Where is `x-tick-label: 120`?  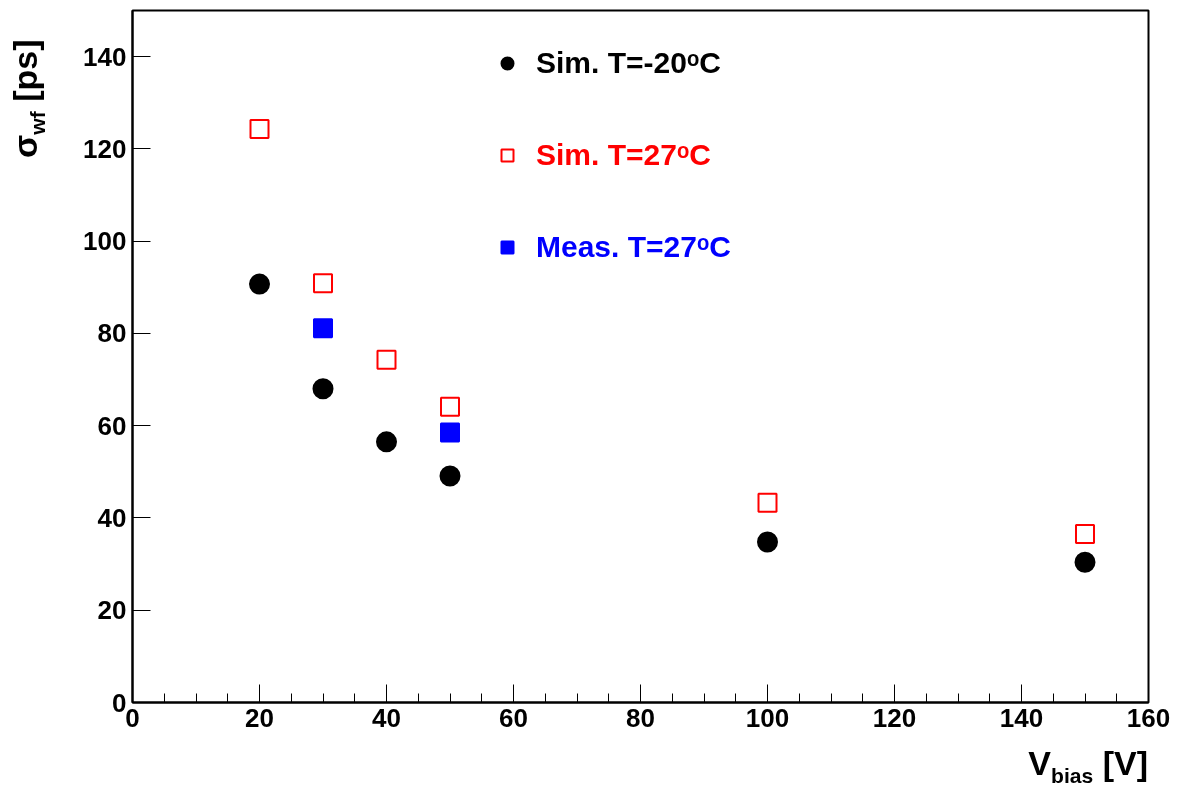 x-tick-label: 120 is located at coordinates (894, 717).